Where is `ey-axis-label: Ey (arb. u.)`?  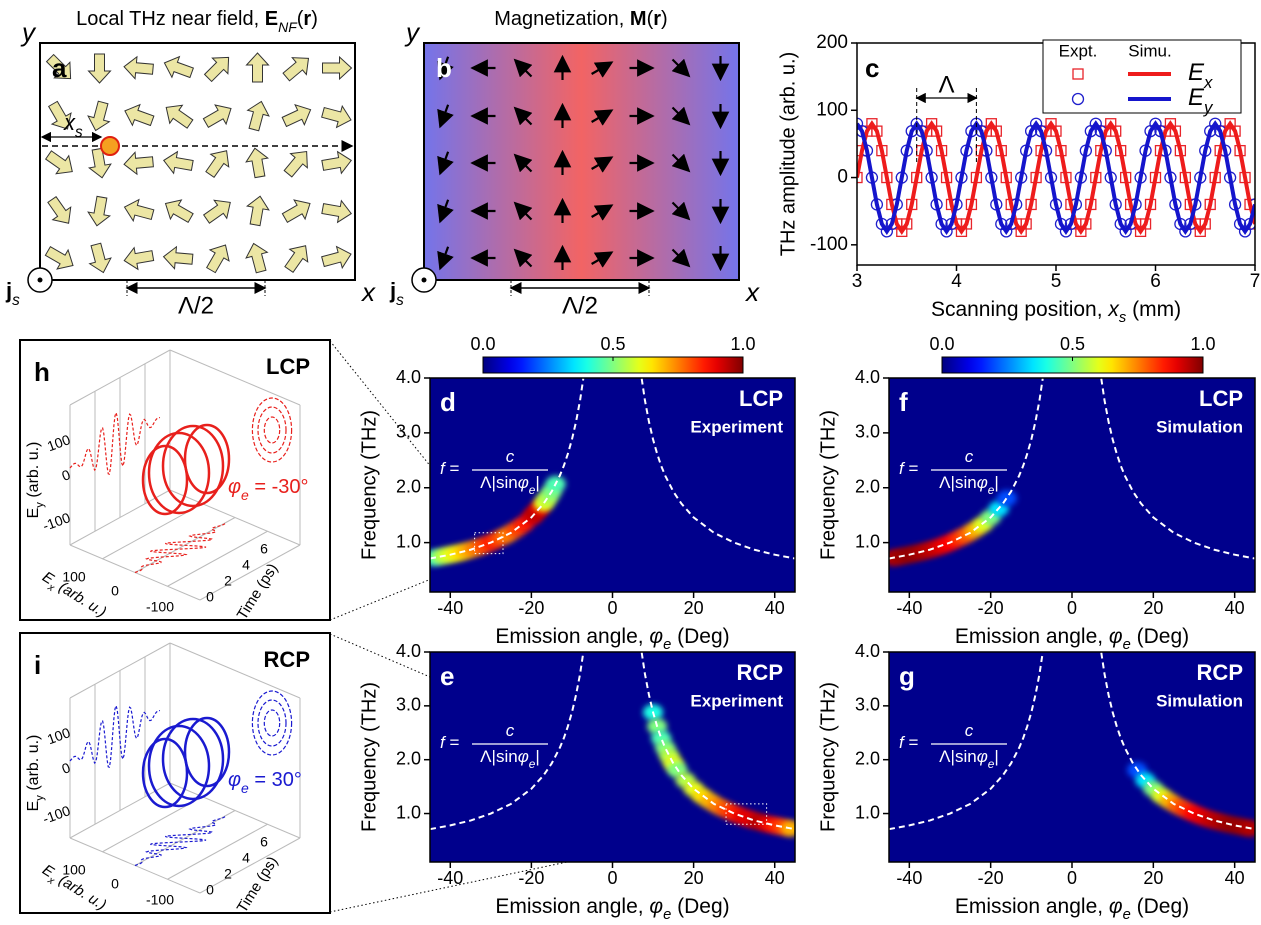 ey-axis-label: Ey (arb. u.) is located at coordinates (35, 773).